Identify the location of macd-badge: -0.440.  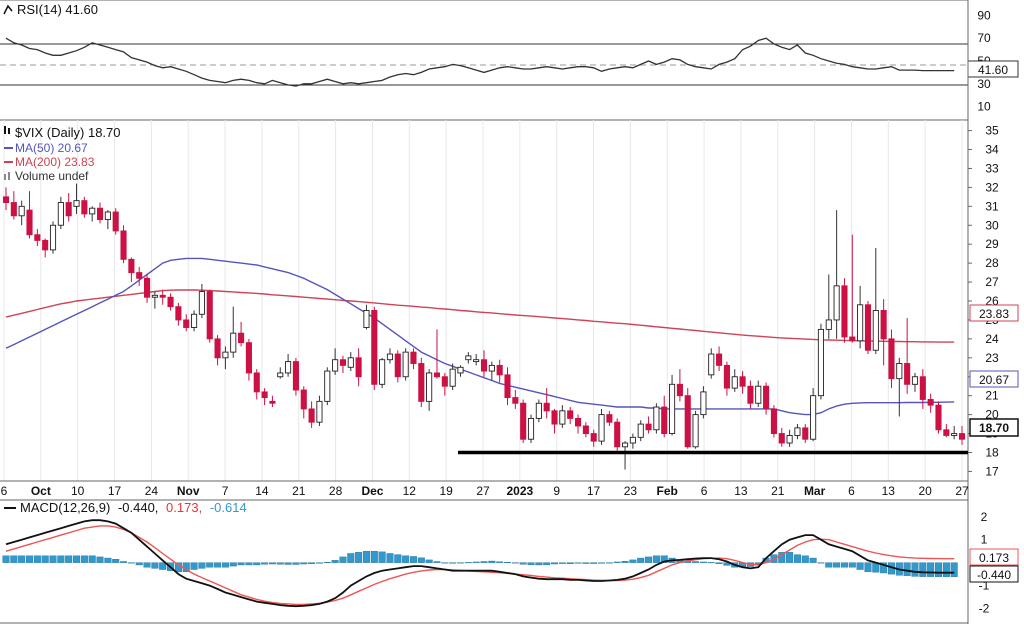
(994, 574).